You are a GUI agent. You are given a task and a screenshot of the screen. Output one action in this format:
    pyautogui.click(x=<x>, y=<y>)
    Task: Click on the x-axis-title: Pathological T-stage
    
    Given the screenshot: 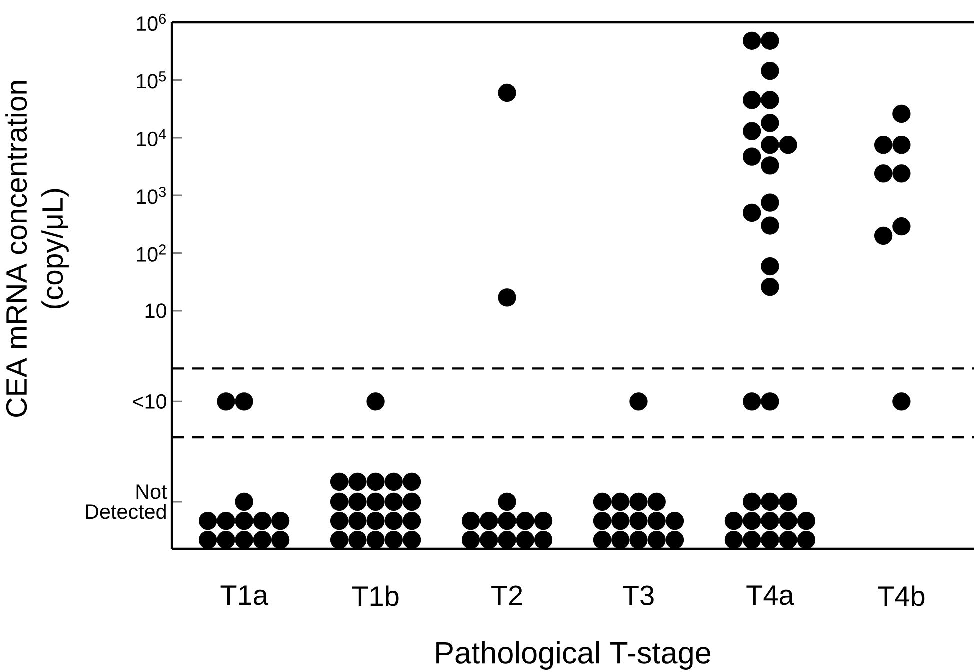 What is the action you would take?
    pyautogui.click(x=573, y=655)
    